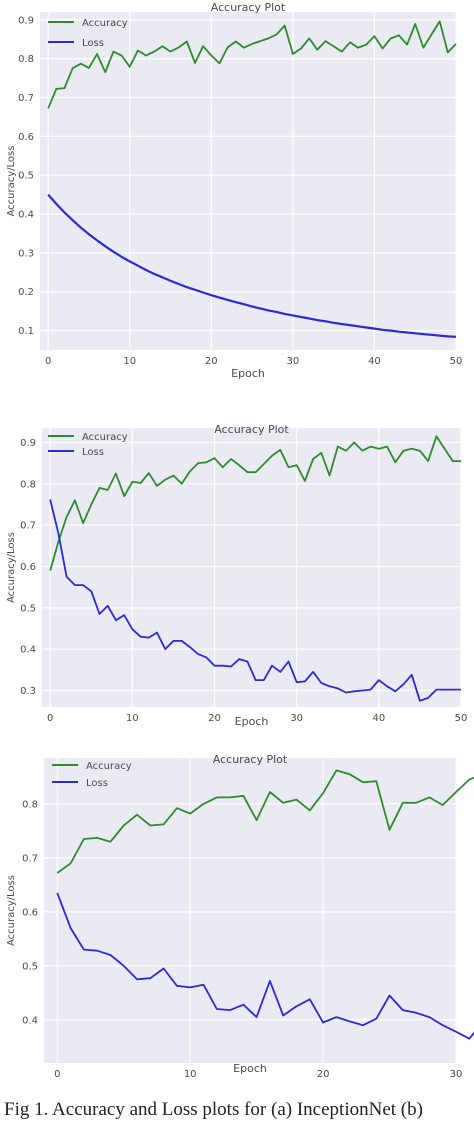 The image size is (474, 1127). Describe the element at coordinates (26, 331) in the screenshot. I see `y-tick-label: 0.1` at that location.